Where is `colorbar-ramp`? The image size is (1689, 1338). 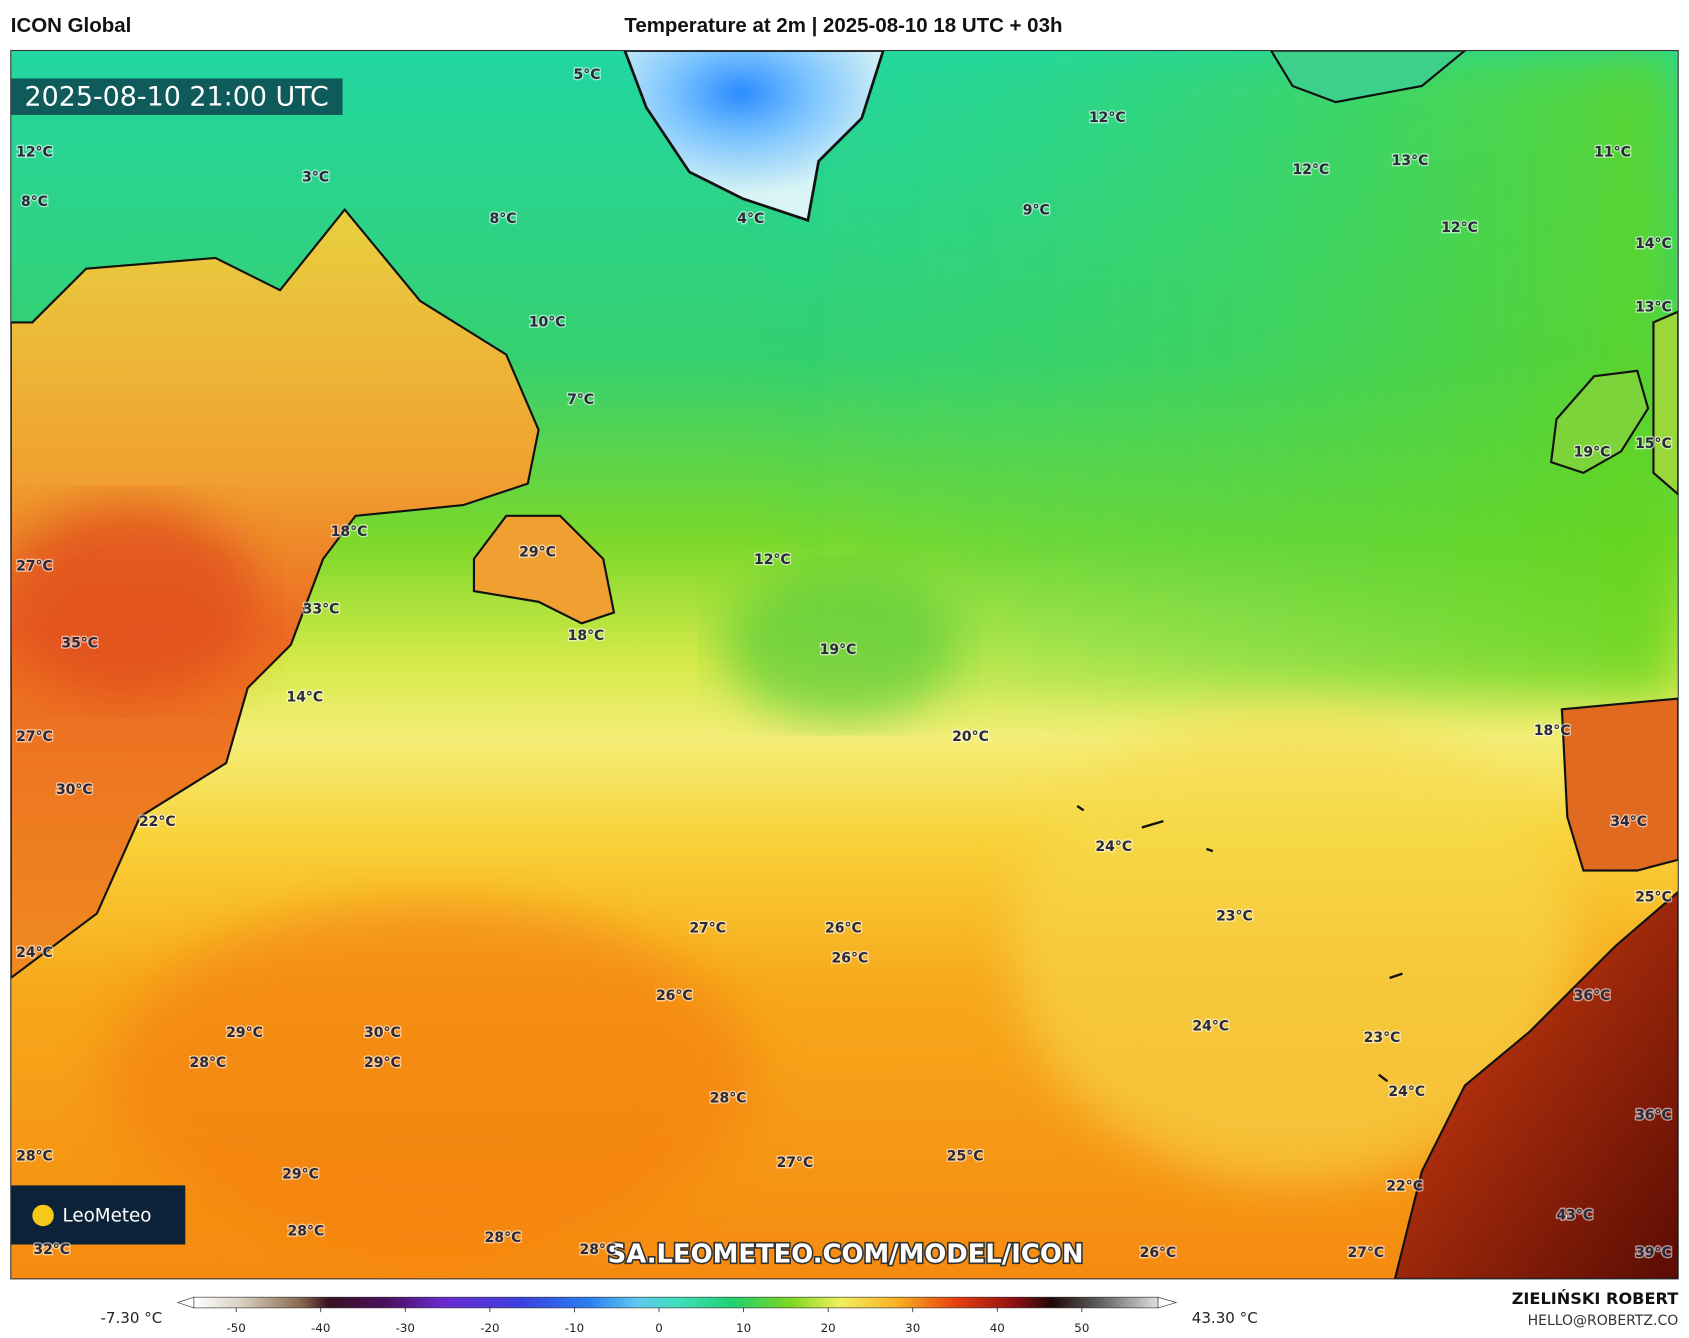 colorbar-ramp is located at coordinates (676, 1302).